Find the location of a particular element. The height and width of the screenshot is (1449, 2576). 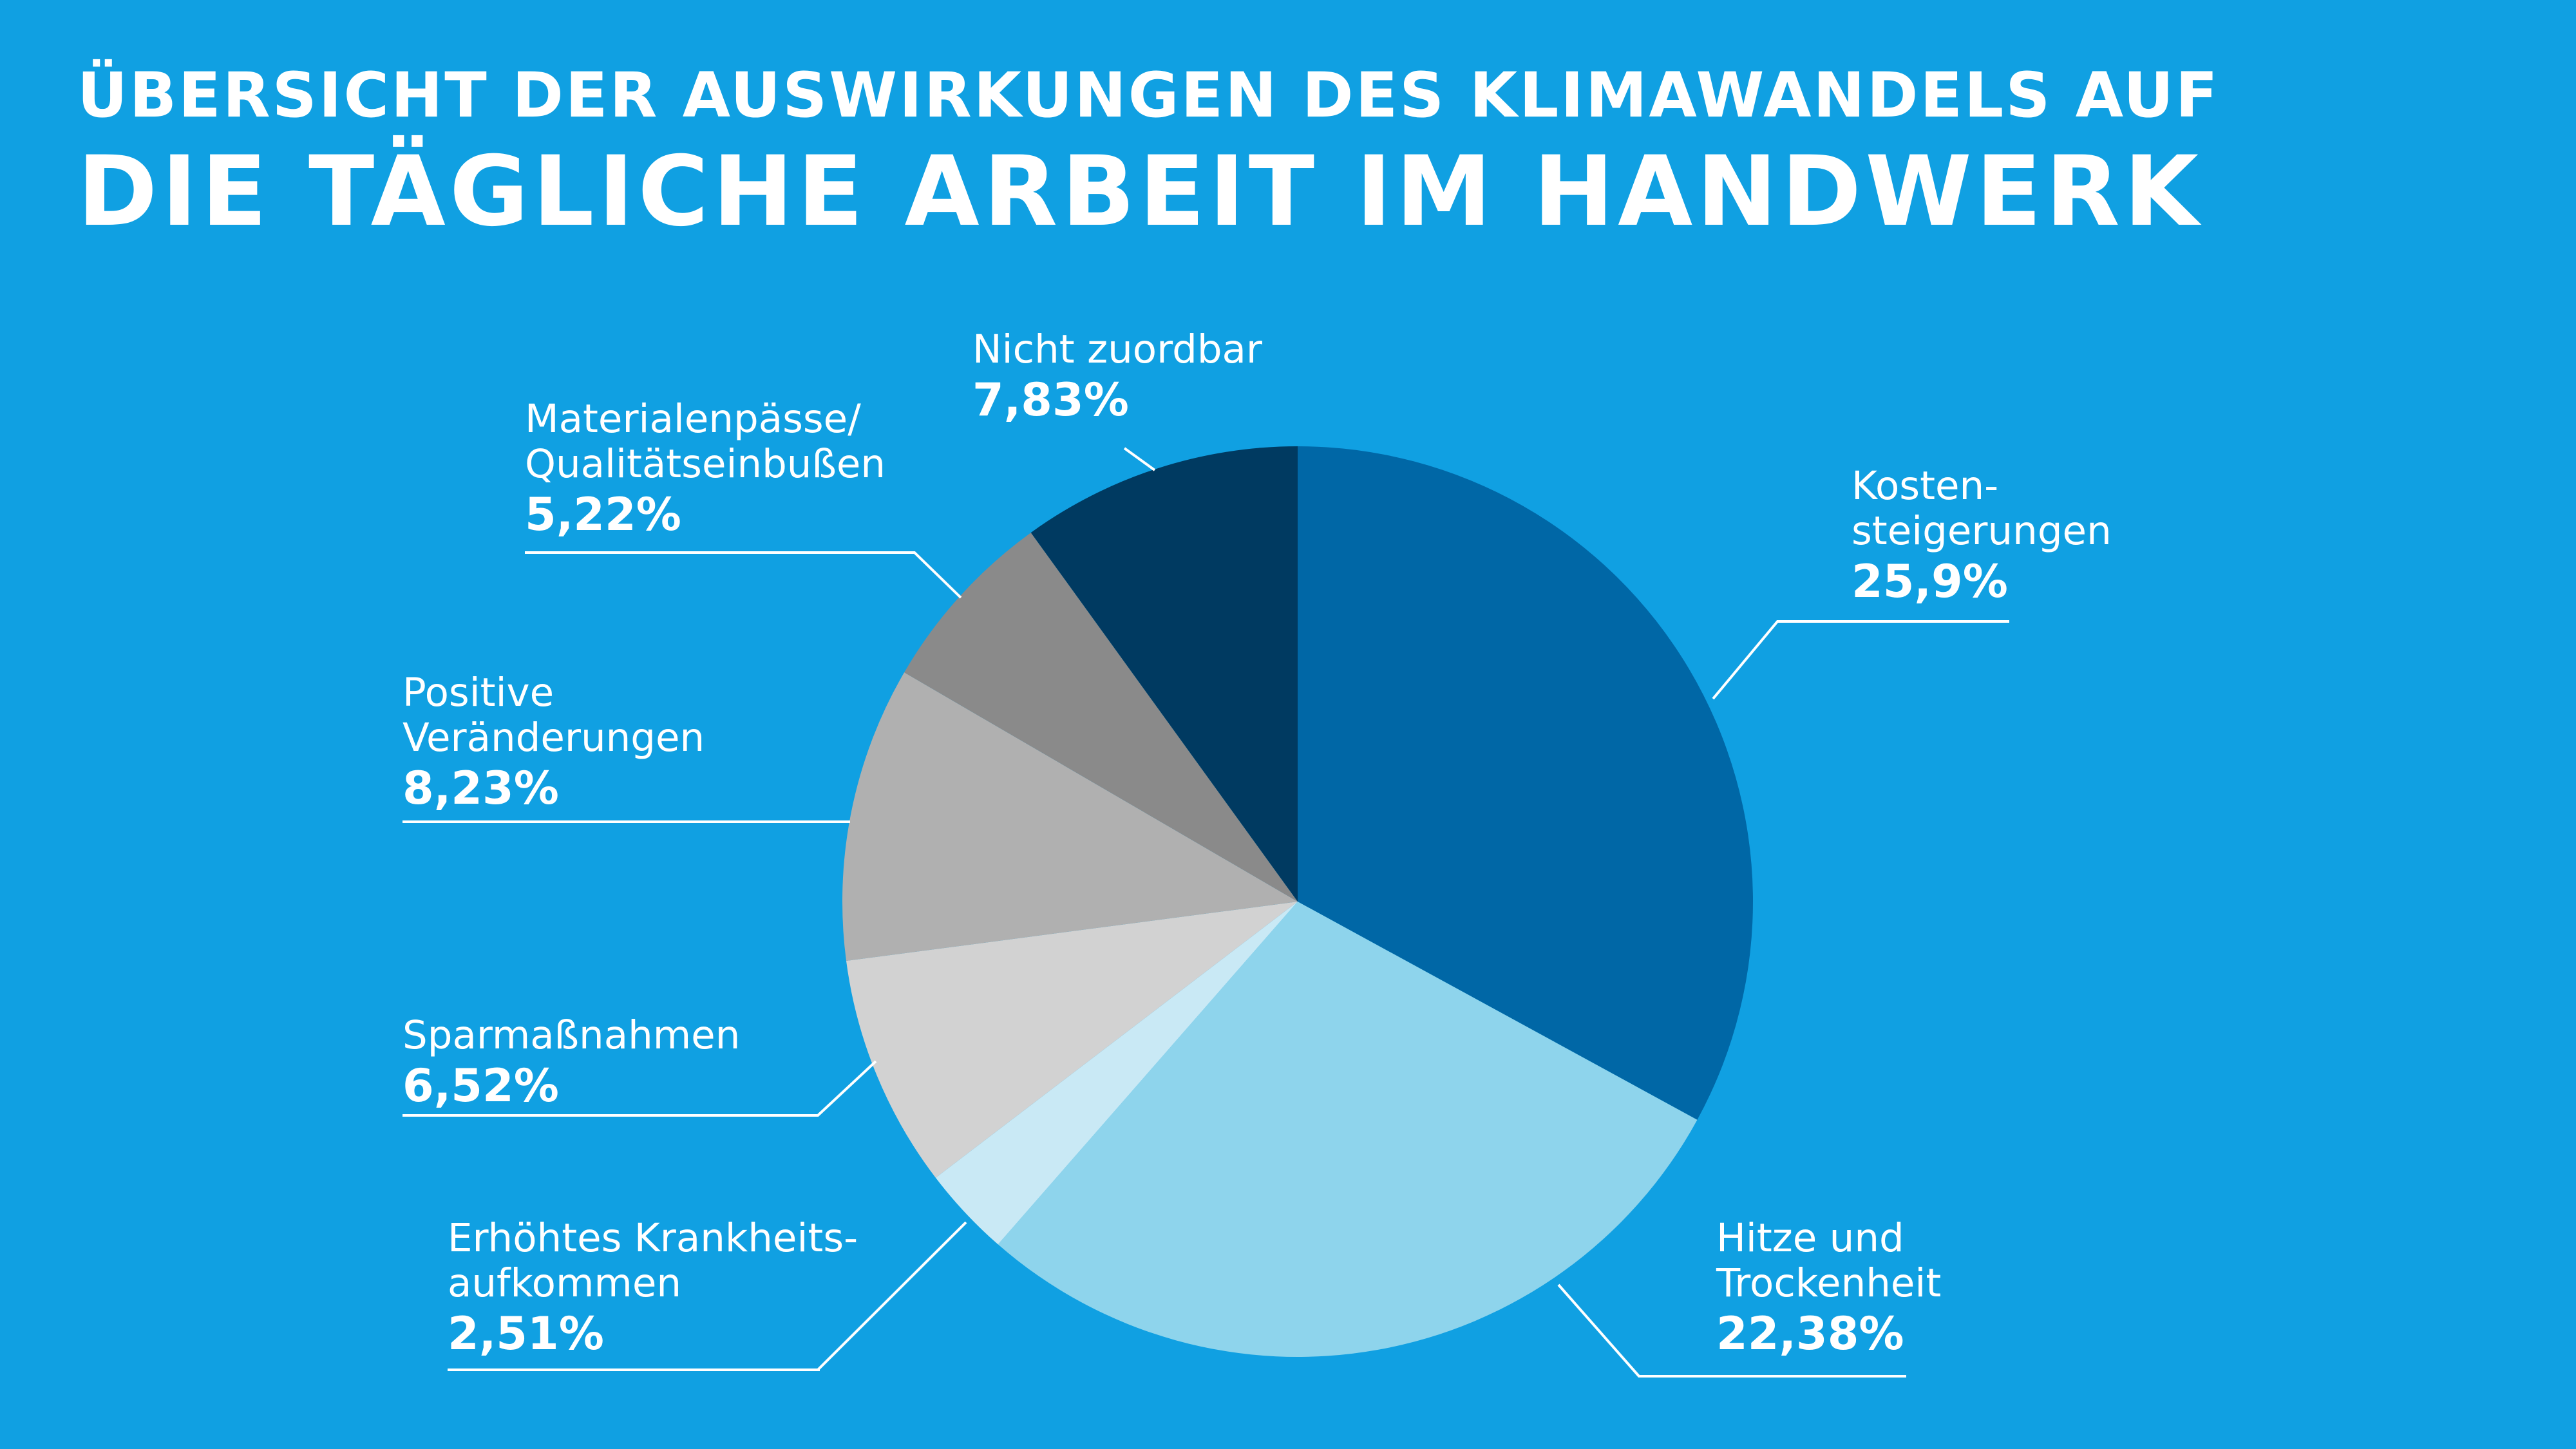

slice-label-text: Trockenheit is located at coordinates (1828, 1283).